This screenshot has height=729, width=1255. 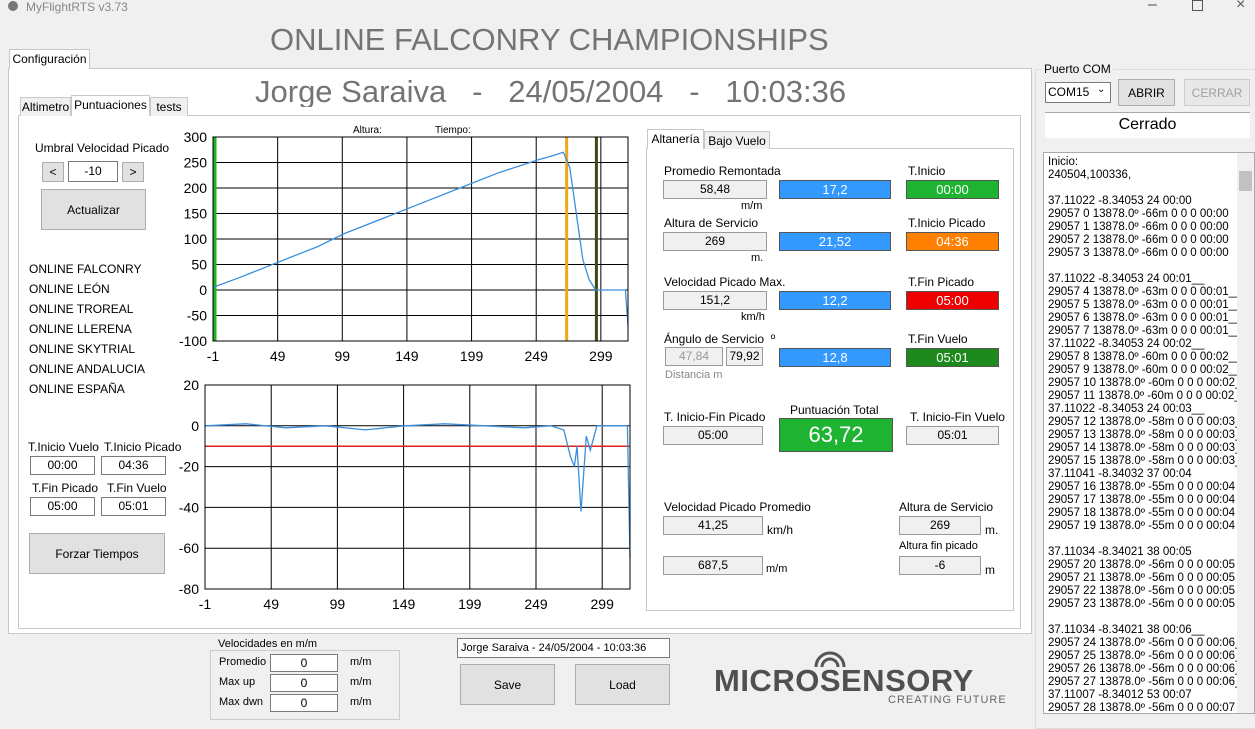 What do you see at coordinates (189, 589) in the screenshot?
I see `y-tick-label: -80` at bounding box center [189, 589].